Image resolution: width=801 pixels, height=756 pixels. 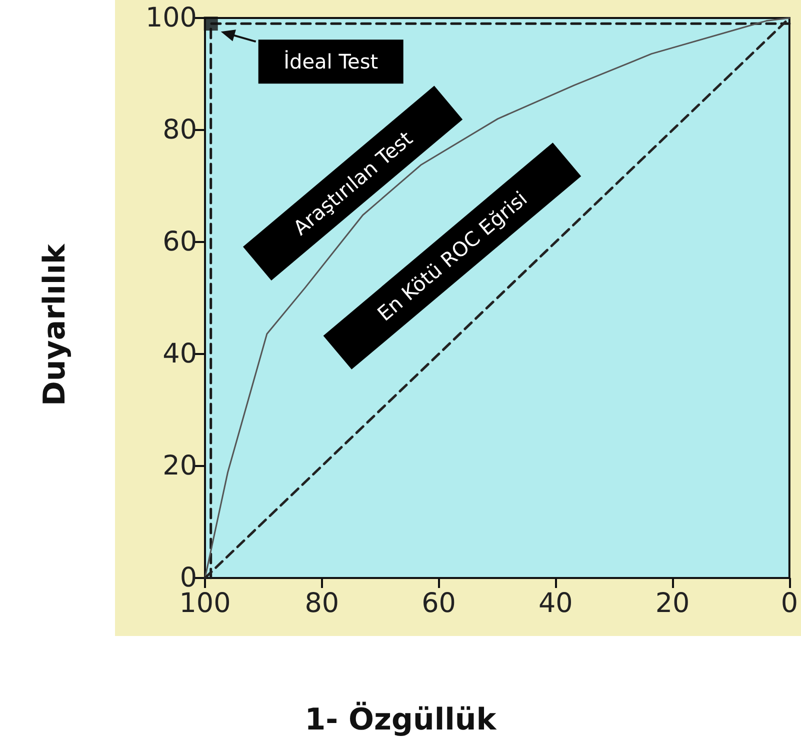 I want to click on y-tick-label: 20, so click(x=179, y=466).